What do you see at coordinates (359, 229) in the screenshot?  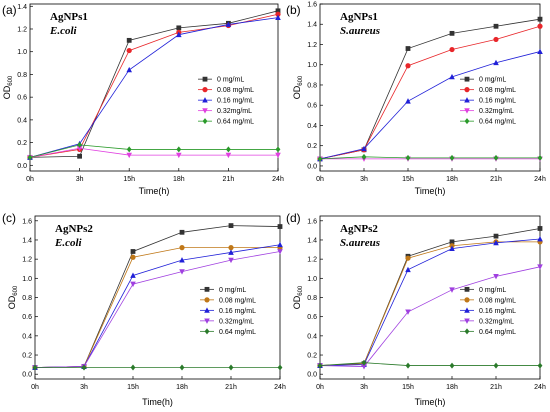 I see `chart-title: AgNPs2` at bounding box center [359, 229].